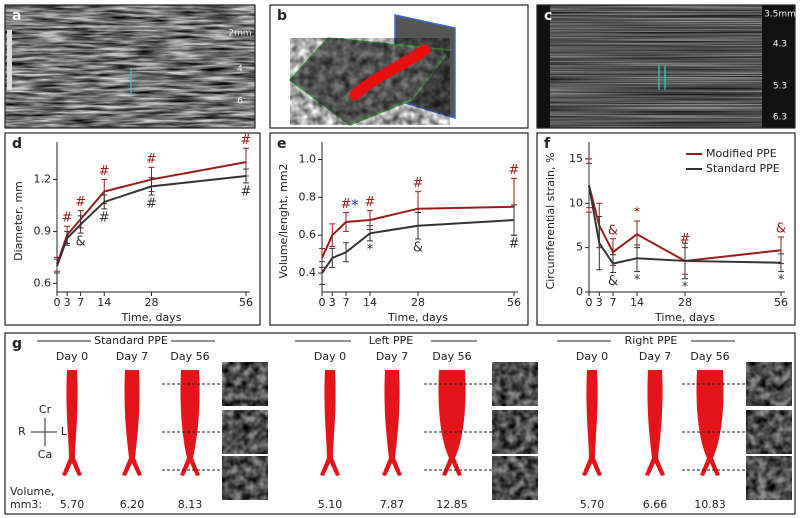 Image resolution: width=800 pixels, height=518 pixels. I want to click on panel-label: b, so click(282, 16).